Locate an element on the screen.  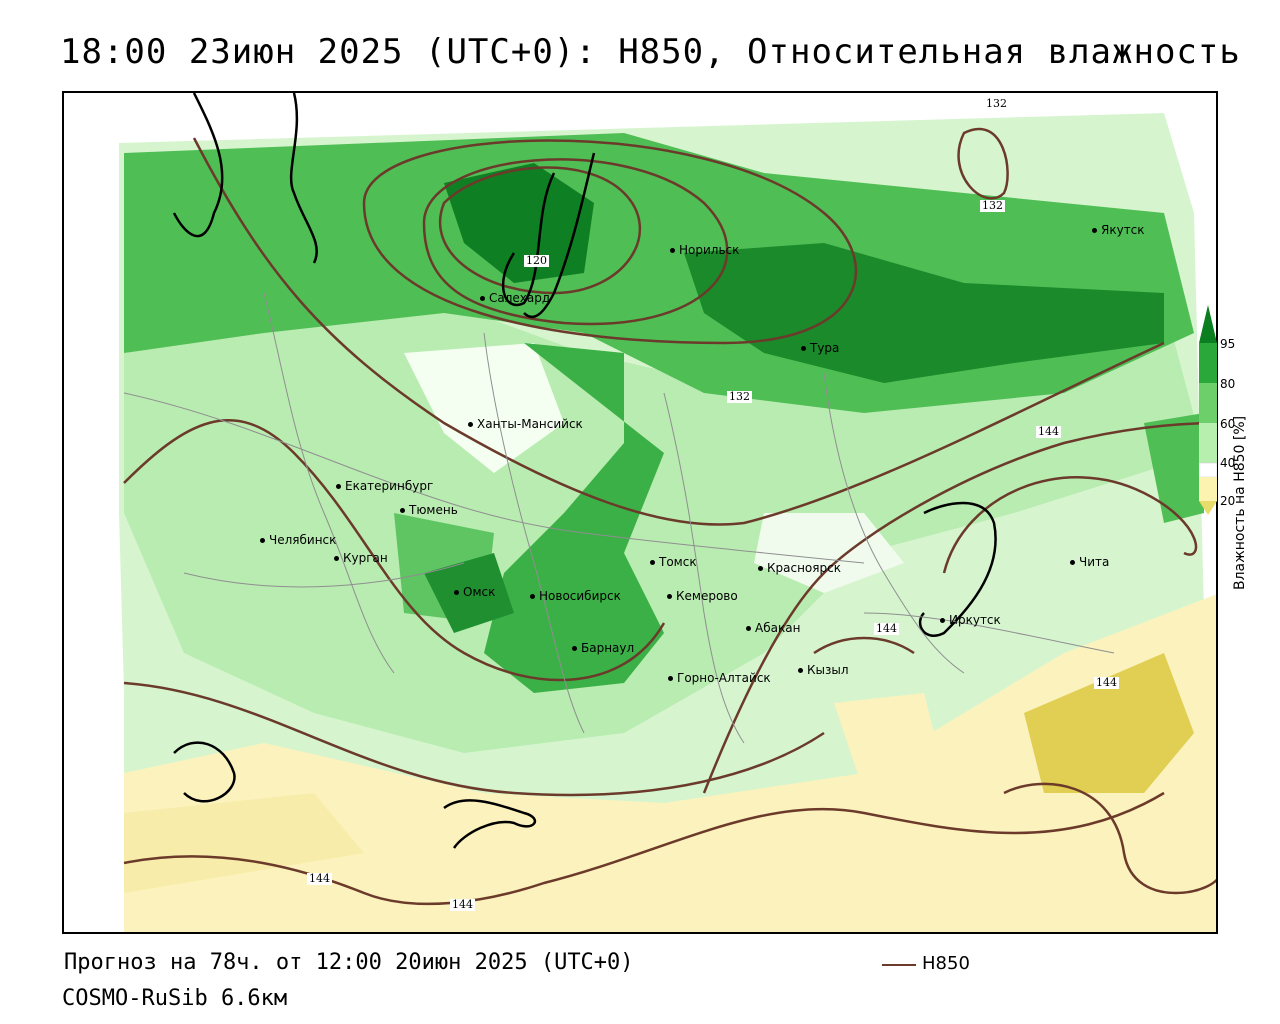
colorbar-tick: 80 is located at coordinates (1228, 384).